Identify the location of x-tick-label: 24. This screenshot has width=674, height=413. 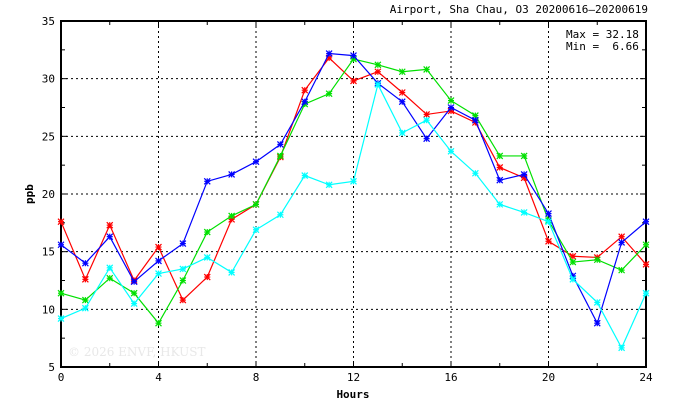
(646, 377).